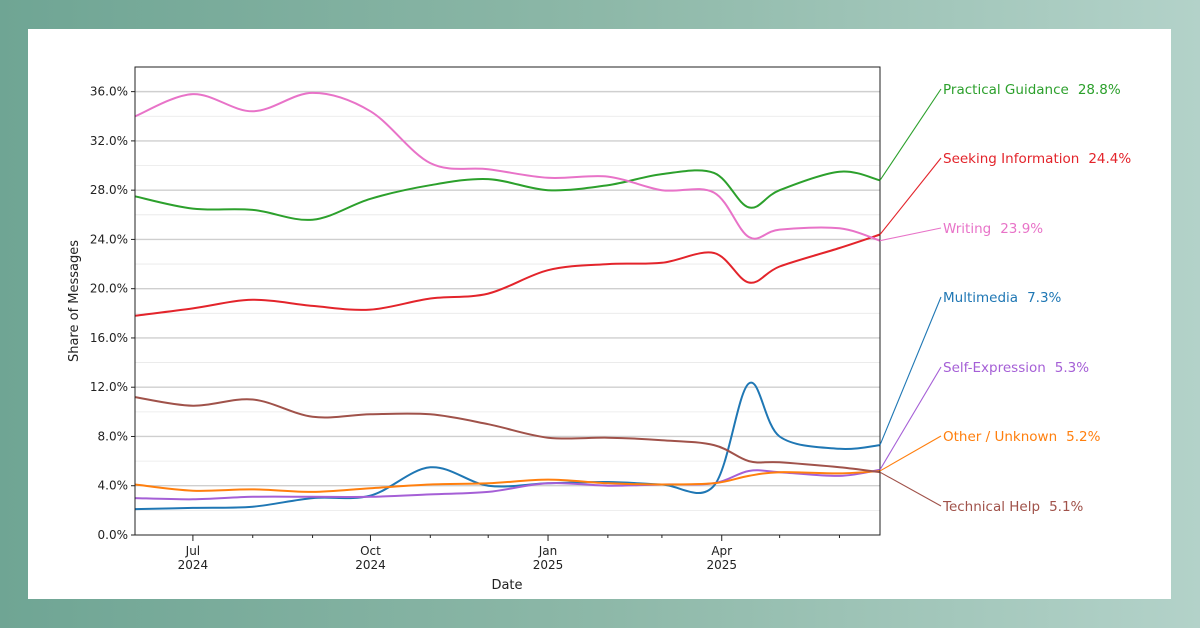 This screenshot has width=1200, height=628. Describe the element at coordinates (507, 195) in the screenshot. I see `series-line-practical-guidance` at that location.